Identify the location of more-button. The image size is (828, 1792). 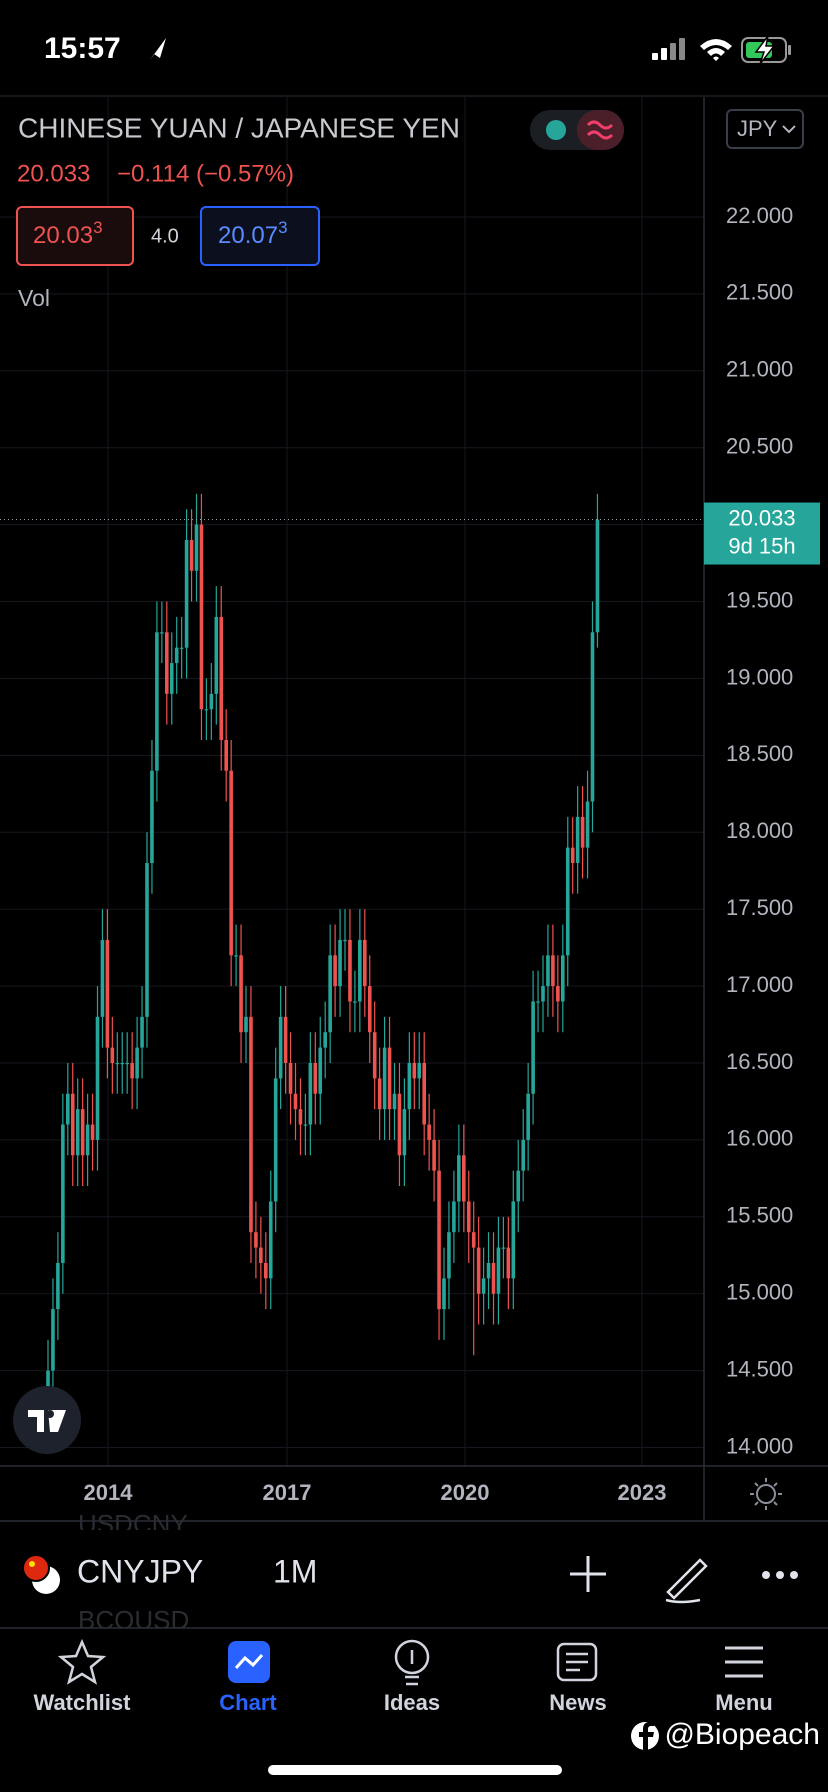
(780, 1575).